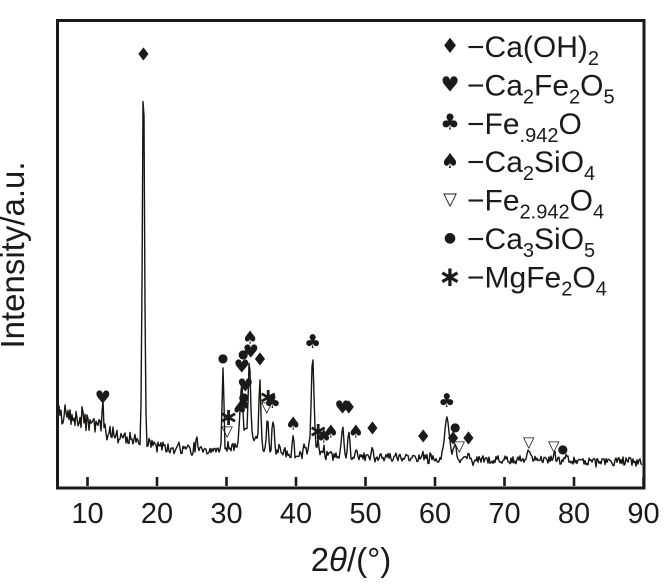 Image resolution: width=668 pixels, height=587 pixels. What do you see at coordinates (351, 559) in the screenshot?
I see `x-axis-label: 2θ/(°)` at bounding box center [351, 559].